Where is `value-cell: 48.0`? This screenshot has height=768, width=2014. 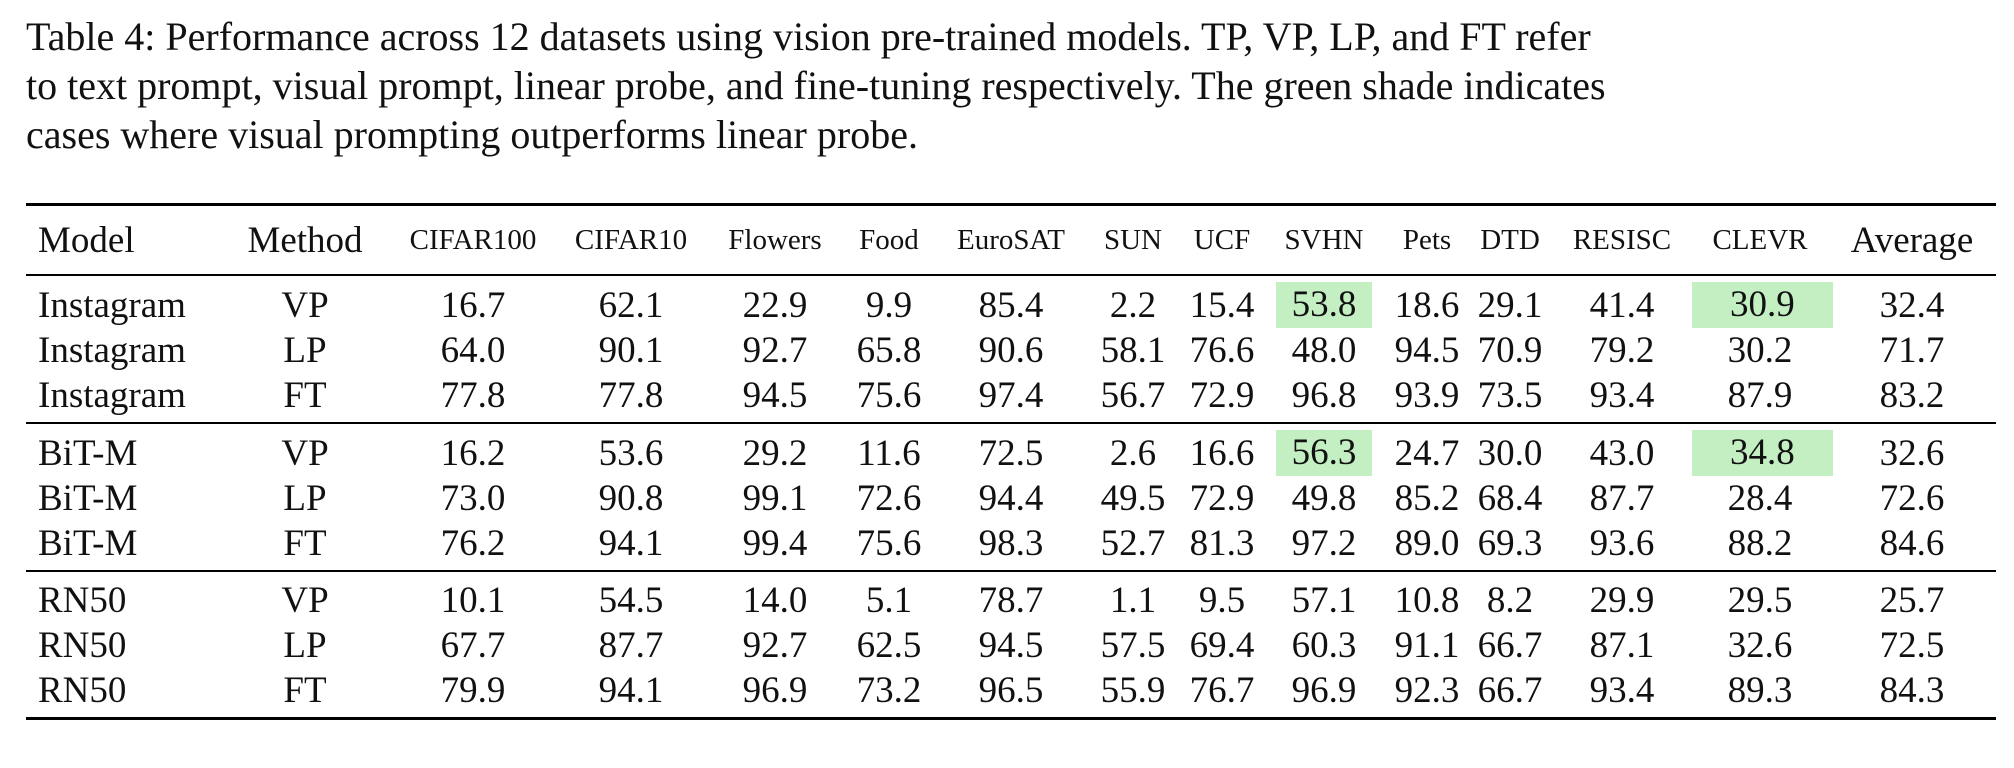
value-cell: 48.0 is located at coordinates (1324, 350).